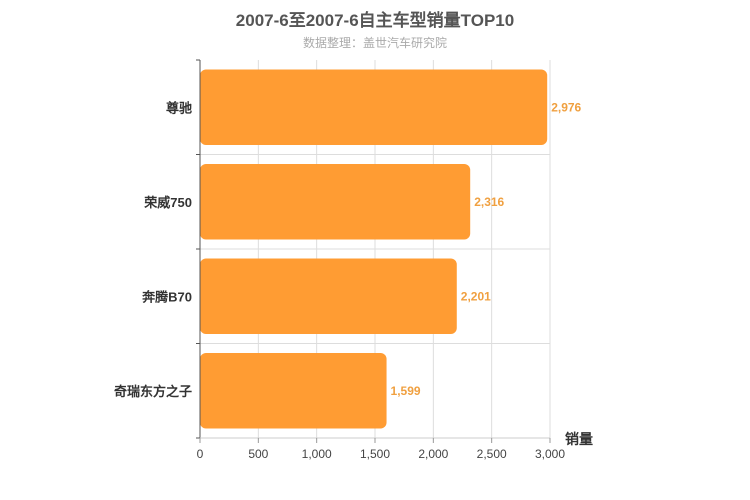  I want to click on bar-value-label: 2,976, so click(566, 107).